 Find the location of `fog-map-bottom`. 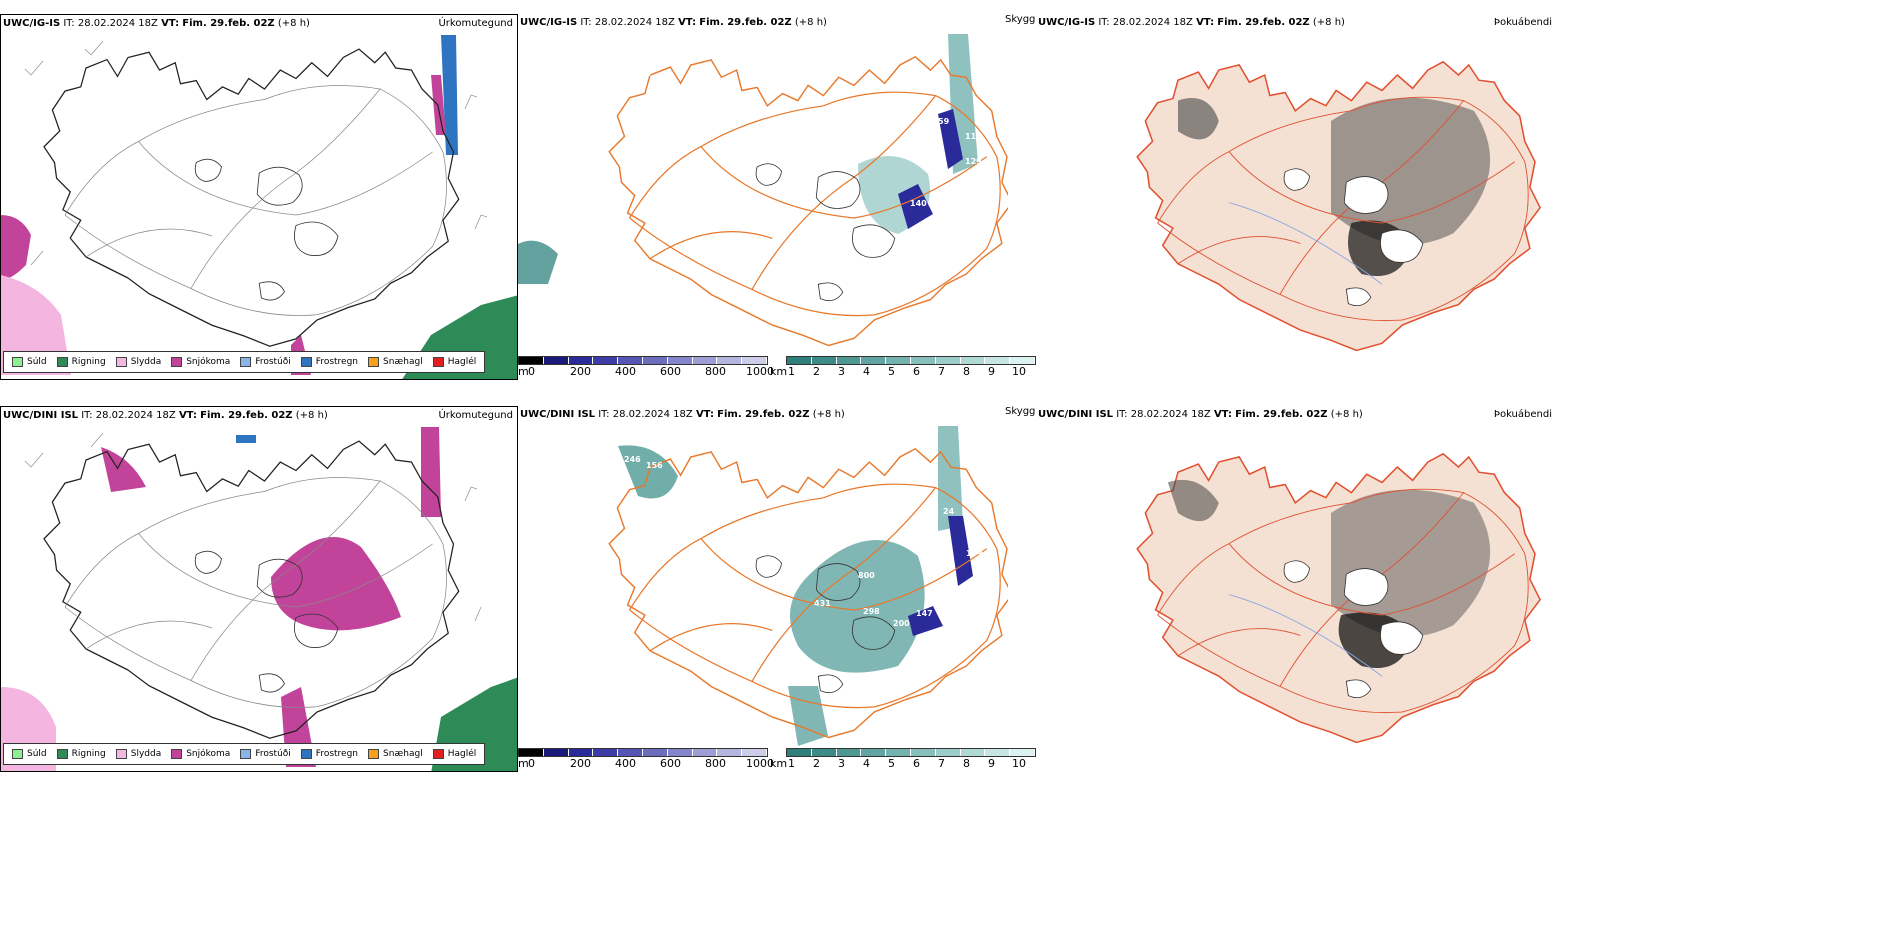

fog-map-bottom is located at coordinates (1338, 598).